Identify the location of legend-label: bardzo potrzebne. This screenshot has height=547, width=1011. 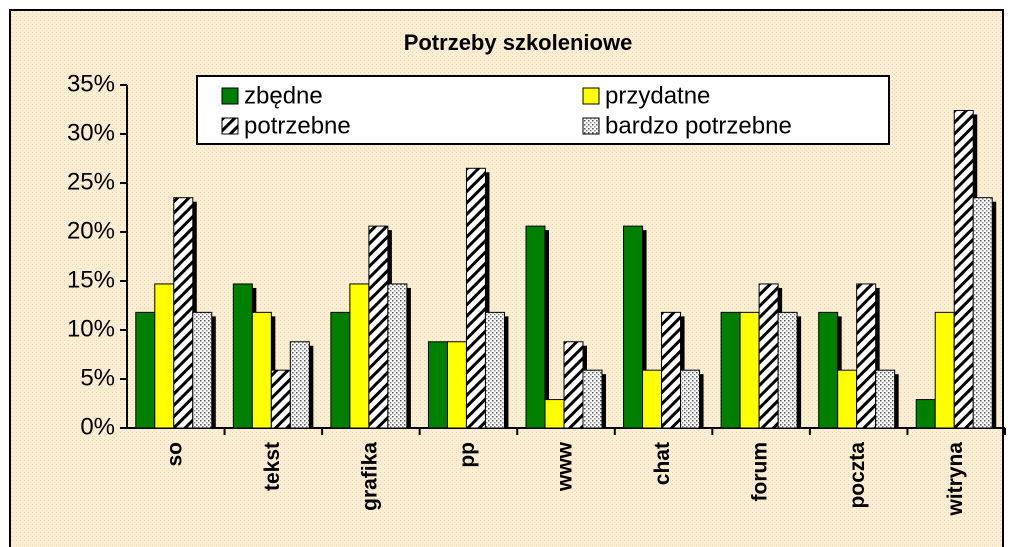
(698, 125).